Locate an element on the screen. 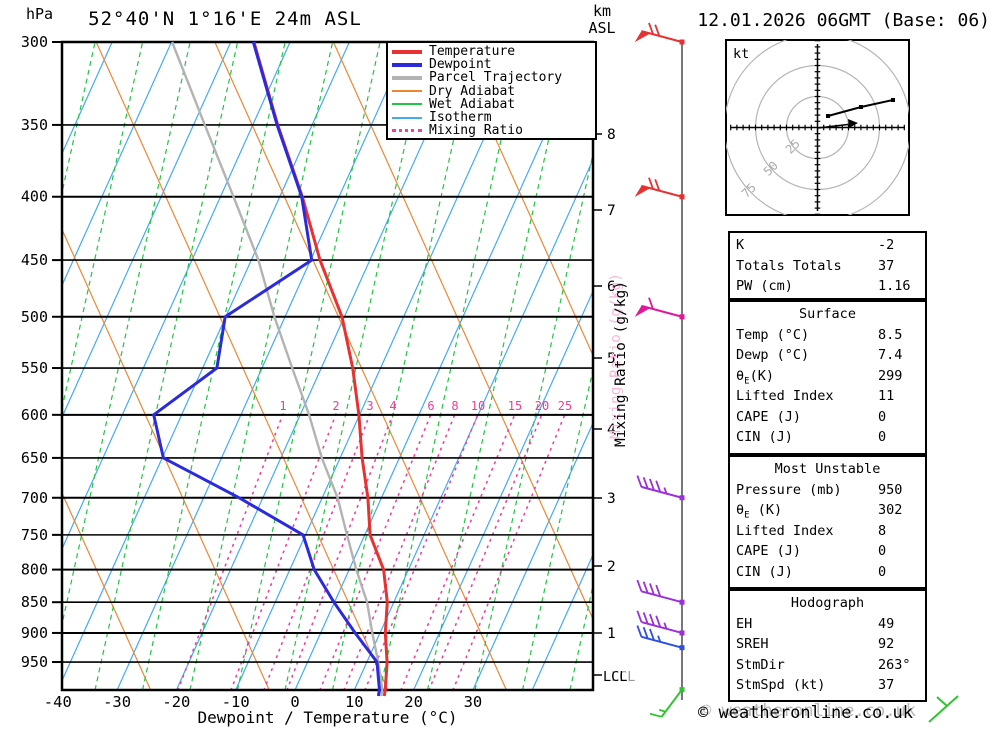  altitude-axis-unit: km ASL is located at coordinates (602, 20).